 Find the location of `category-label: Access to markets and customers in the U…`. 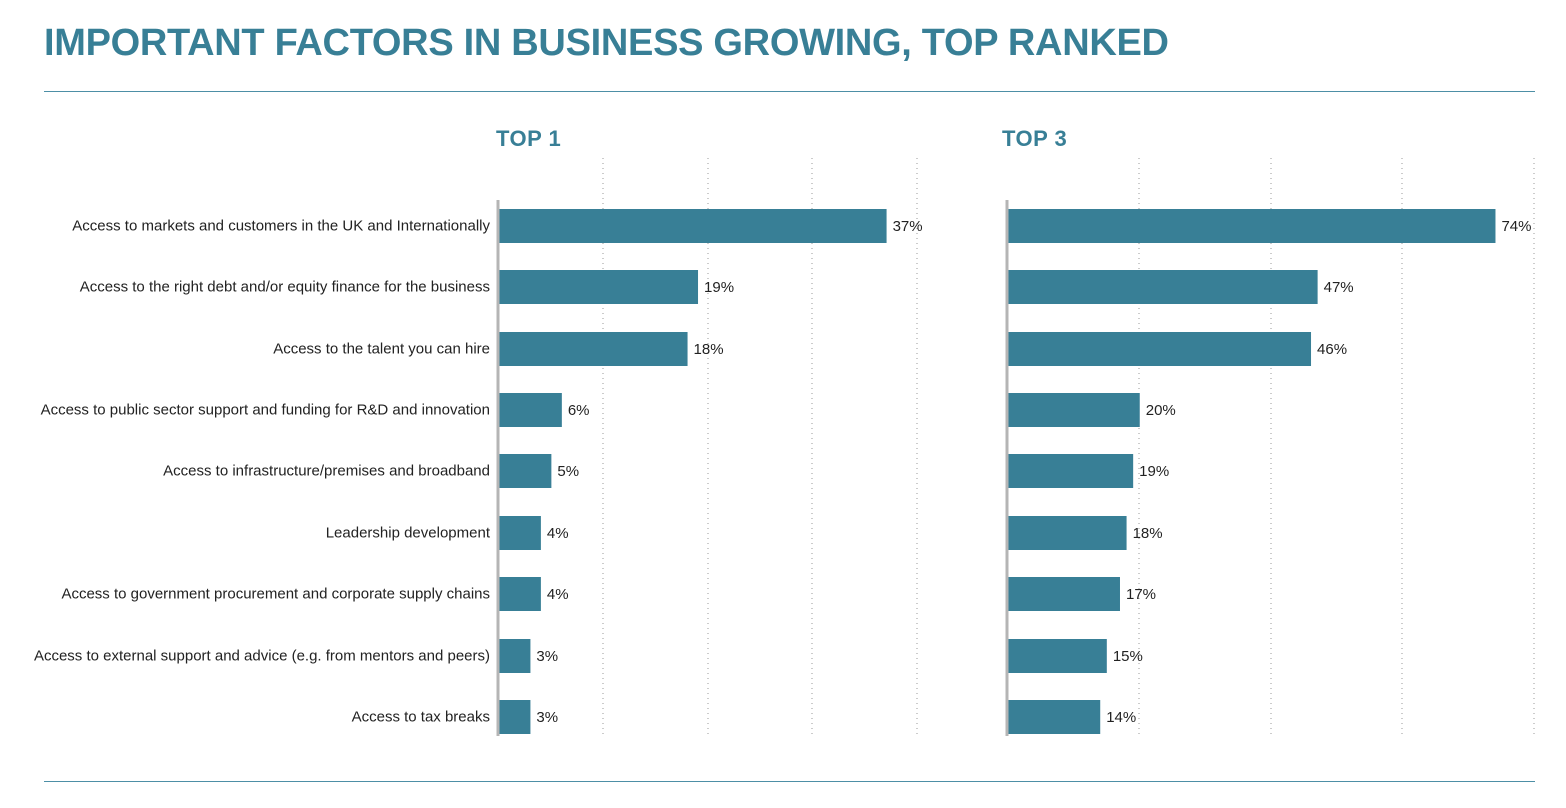

category-label: Access to markets and customers in the U… is located at coordinates (281, 226).